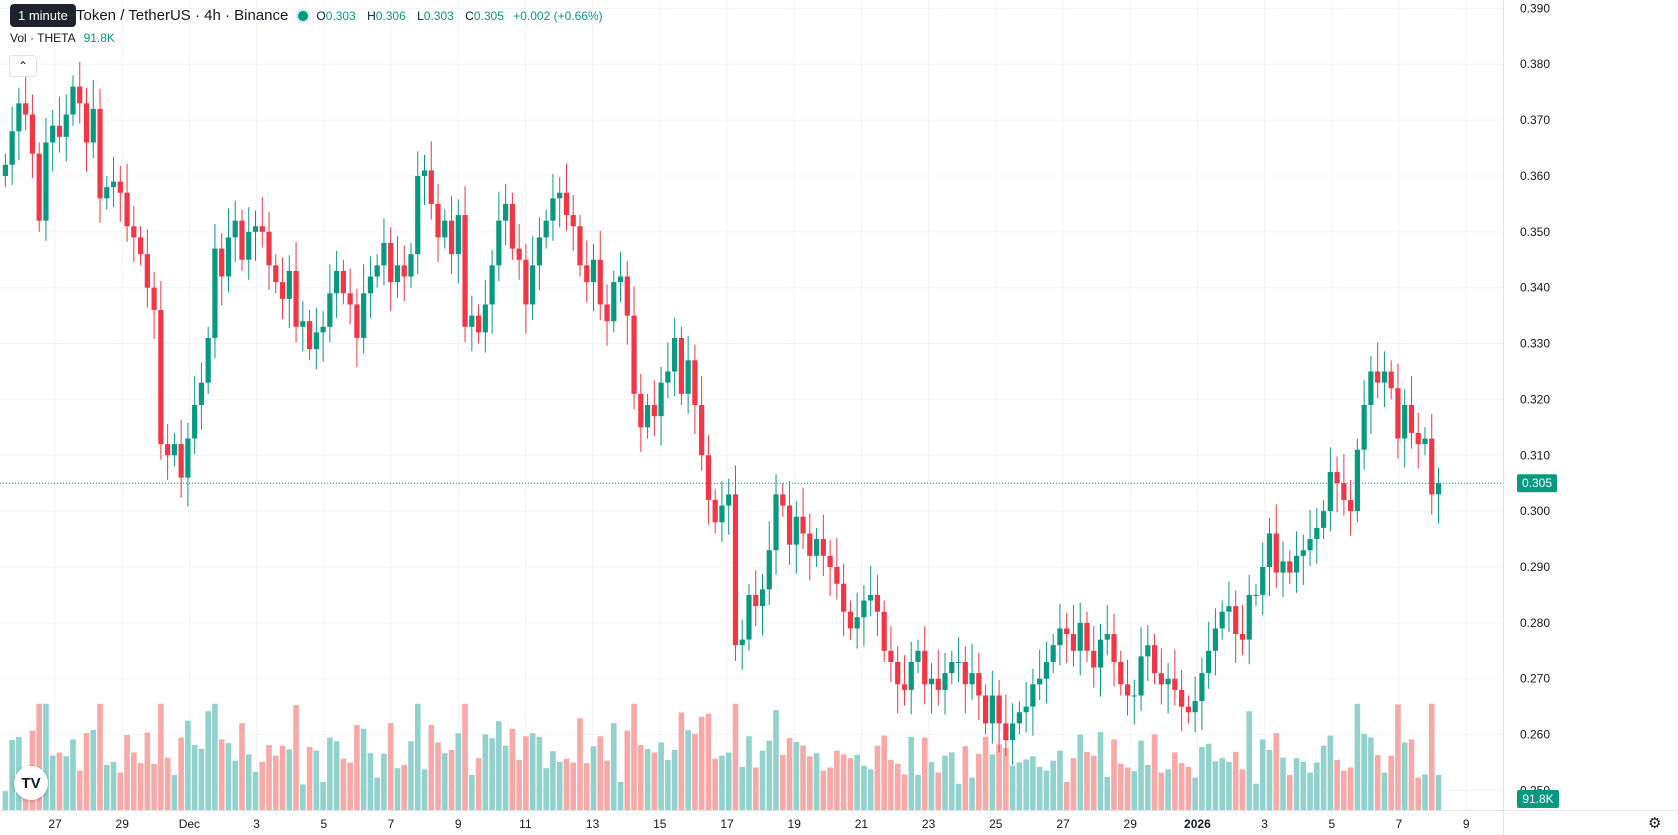 The height and width of the screenshot is (835, 1678). I want to click on price-axis-label: 0.260, so click(1535, 735).